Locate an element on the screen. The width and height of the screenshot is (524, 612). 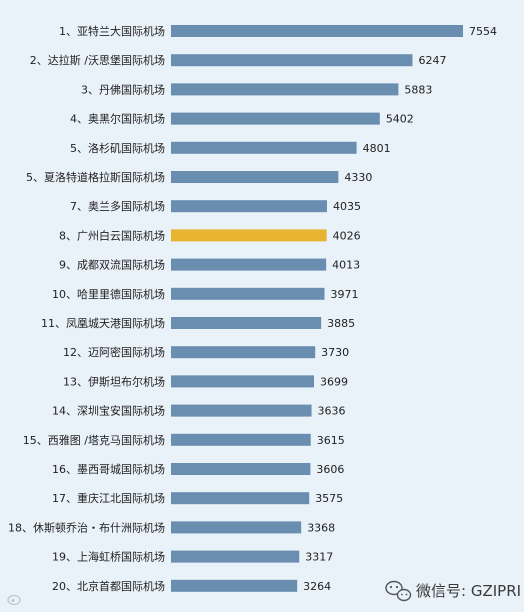
value-label-10: 3971 is located at coordinates (344, 294).